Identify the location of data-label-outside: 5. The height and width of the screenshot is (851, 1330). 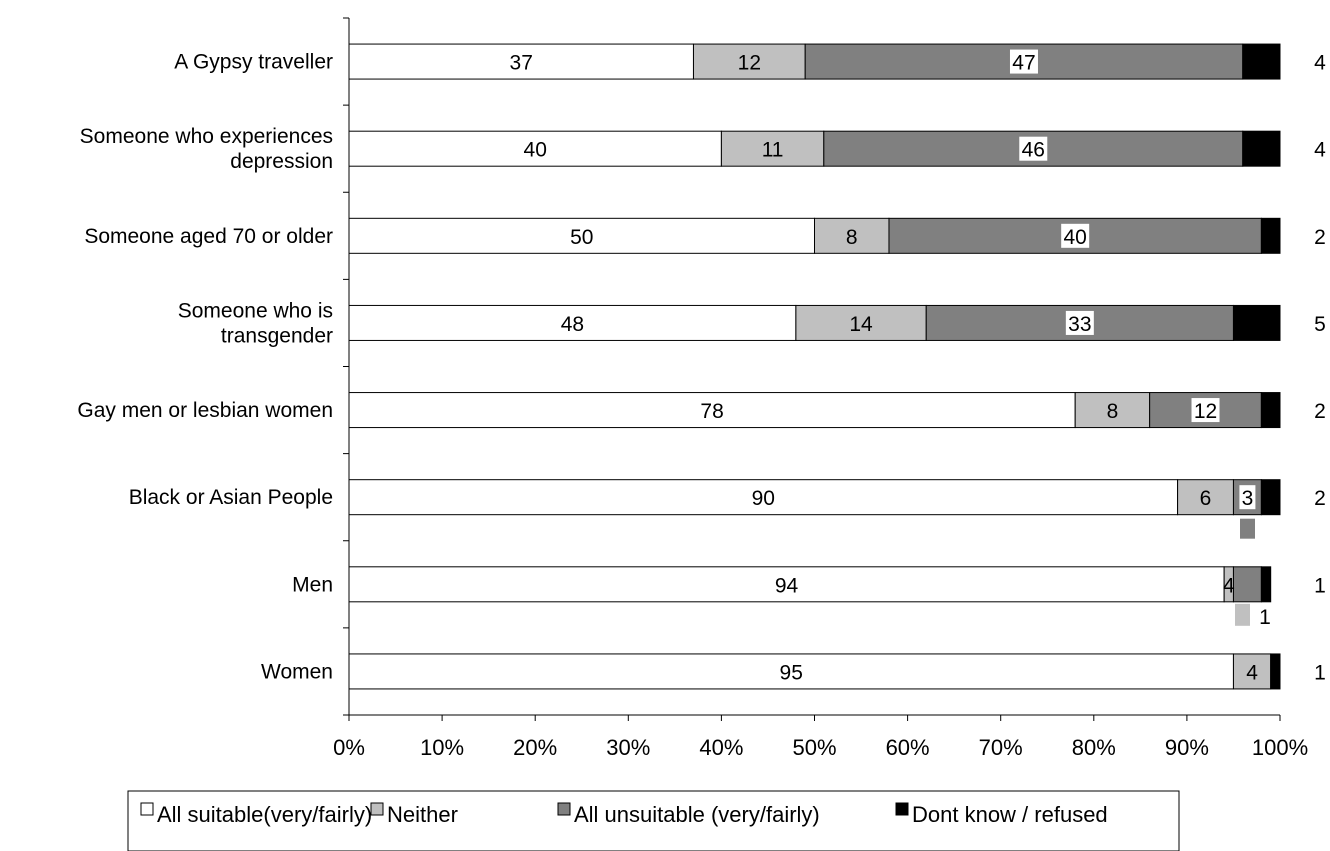
(1320, 324).